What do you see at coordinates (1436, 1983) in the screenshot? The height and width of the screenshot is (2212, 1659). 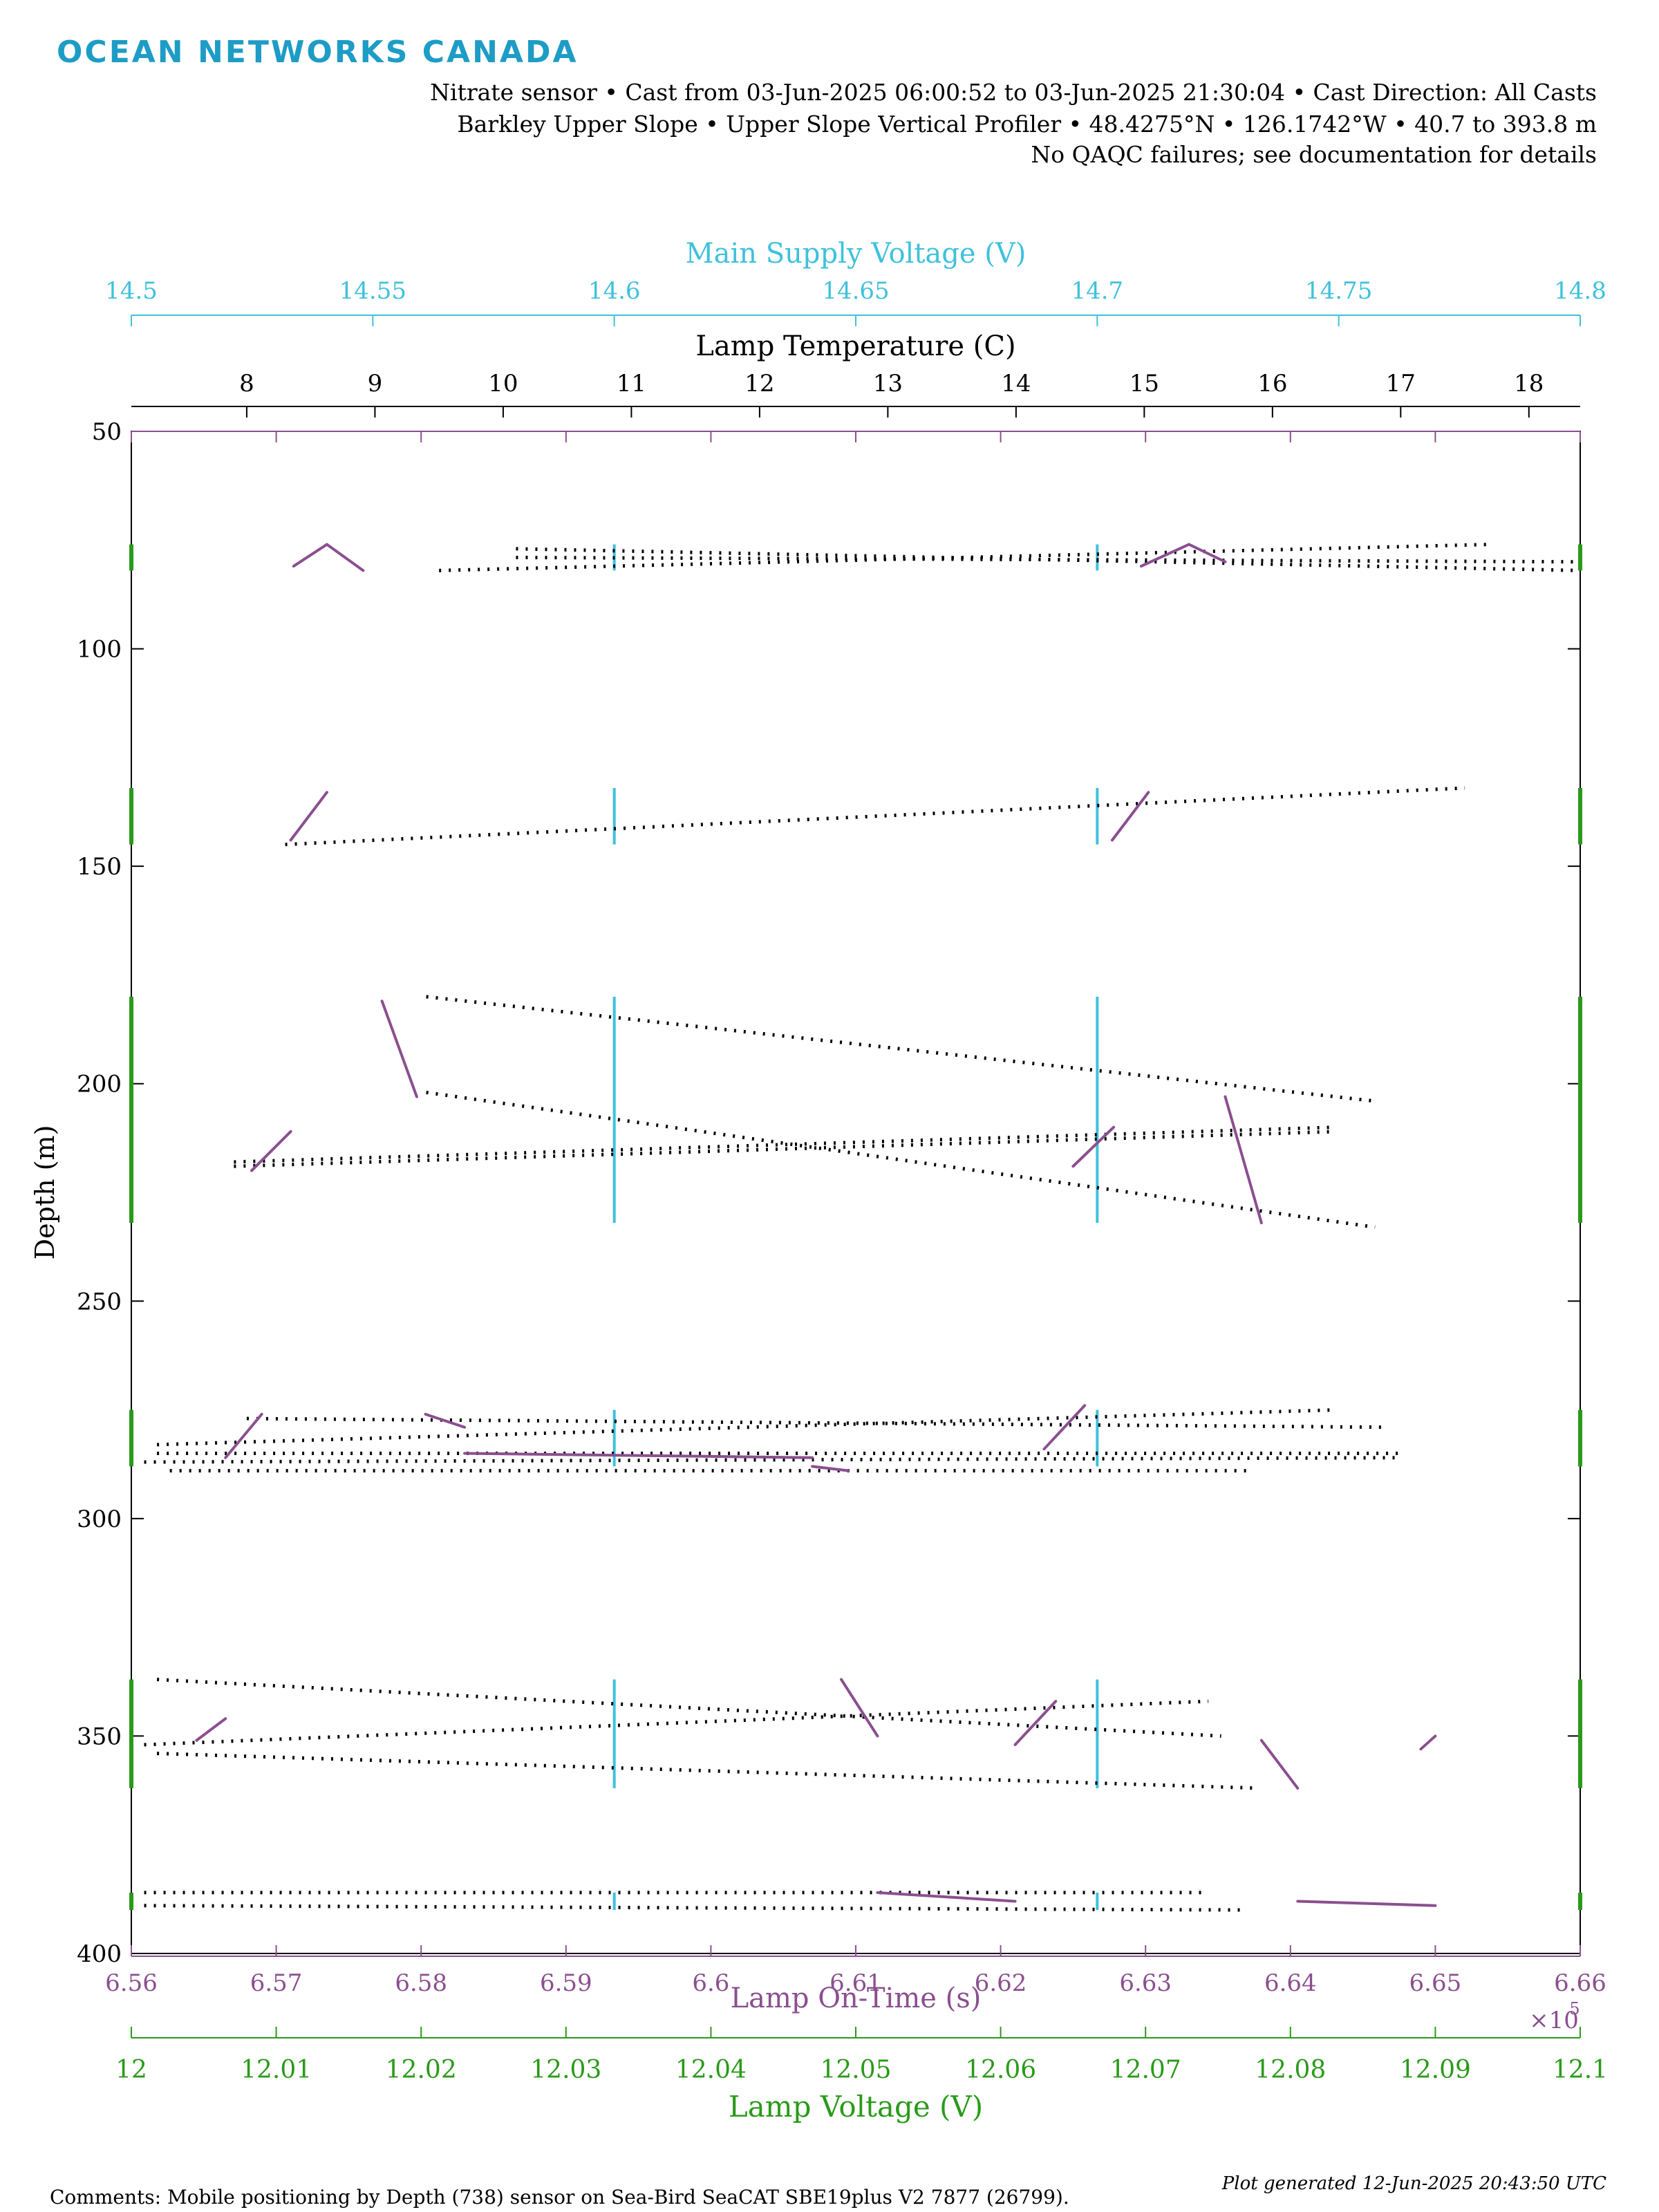 I see `ontime-tick-label: 6.65` at bounding box center [1436, 1983].